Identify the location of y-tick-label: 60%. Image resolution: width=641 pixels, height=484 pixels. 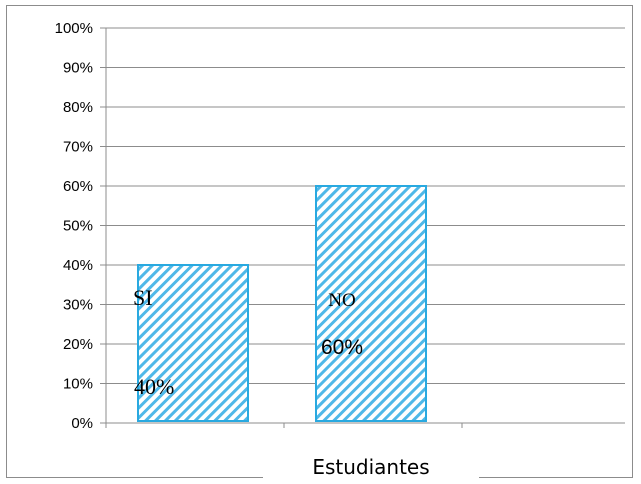
(78, 186).